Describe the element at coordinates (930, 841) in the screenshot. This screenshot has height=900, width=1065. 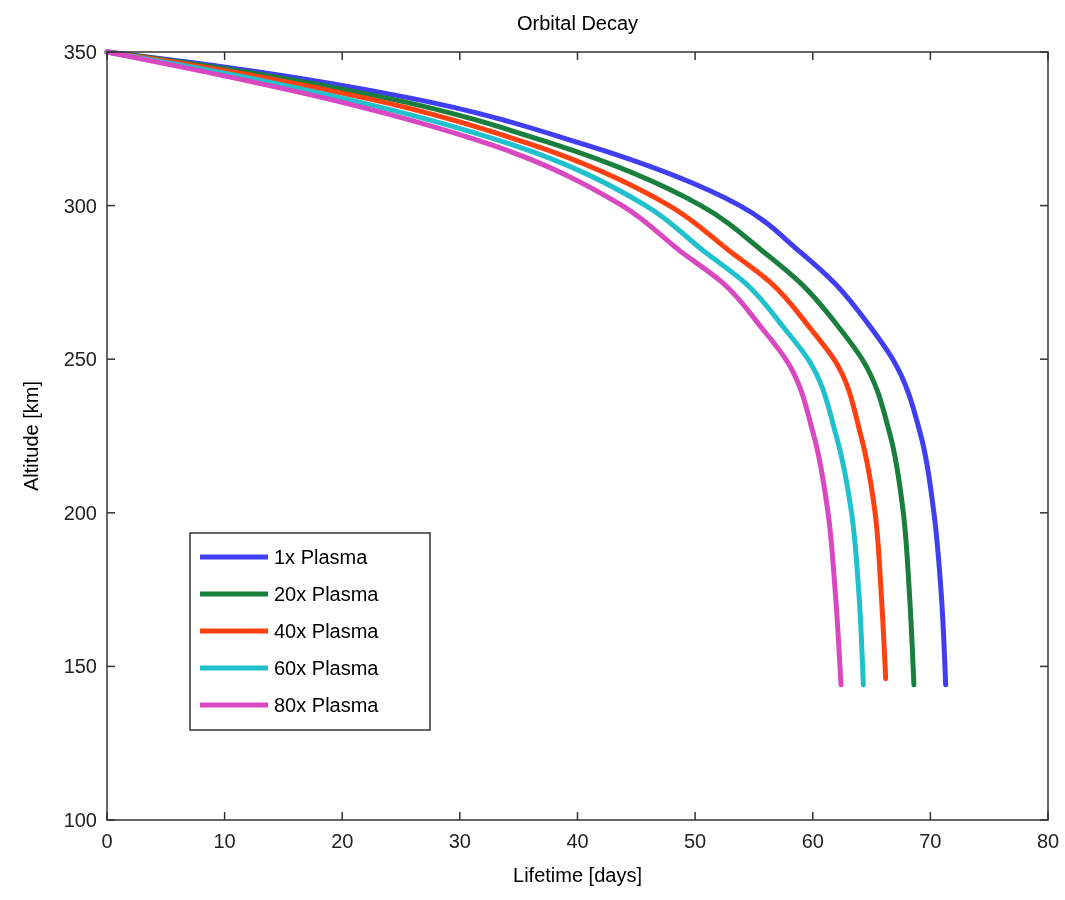
I see `x-tick-label: 70` at that location.